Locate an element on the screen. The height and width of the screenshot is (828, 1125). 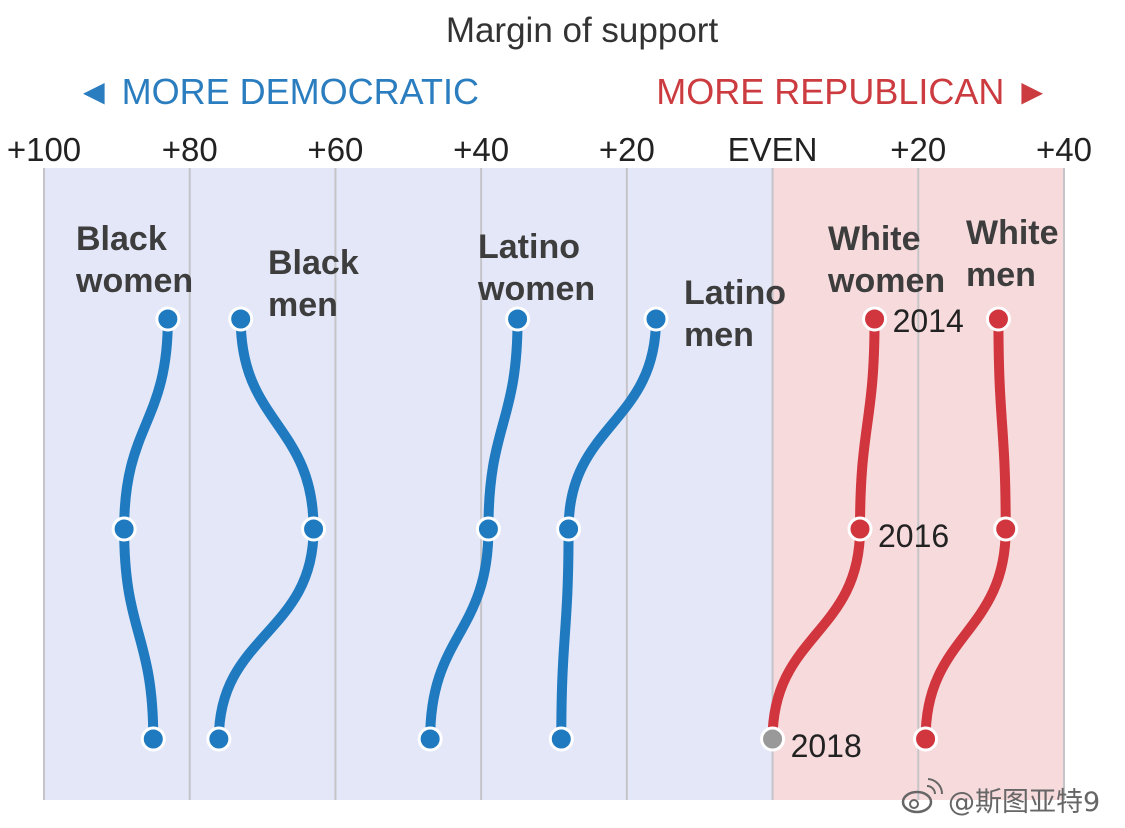
chart-title: Margin of support is located at coordinates (582, 30).